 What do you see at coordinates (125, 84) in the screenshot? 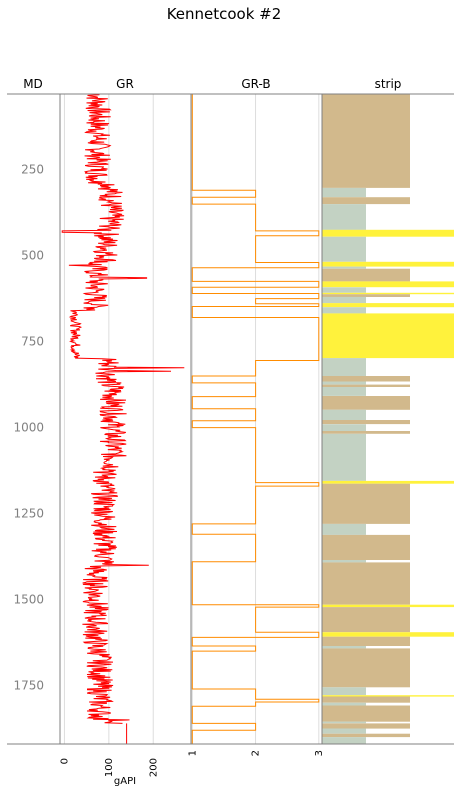
I see `gr-track-header: GR` at bounding box center [125, 84].